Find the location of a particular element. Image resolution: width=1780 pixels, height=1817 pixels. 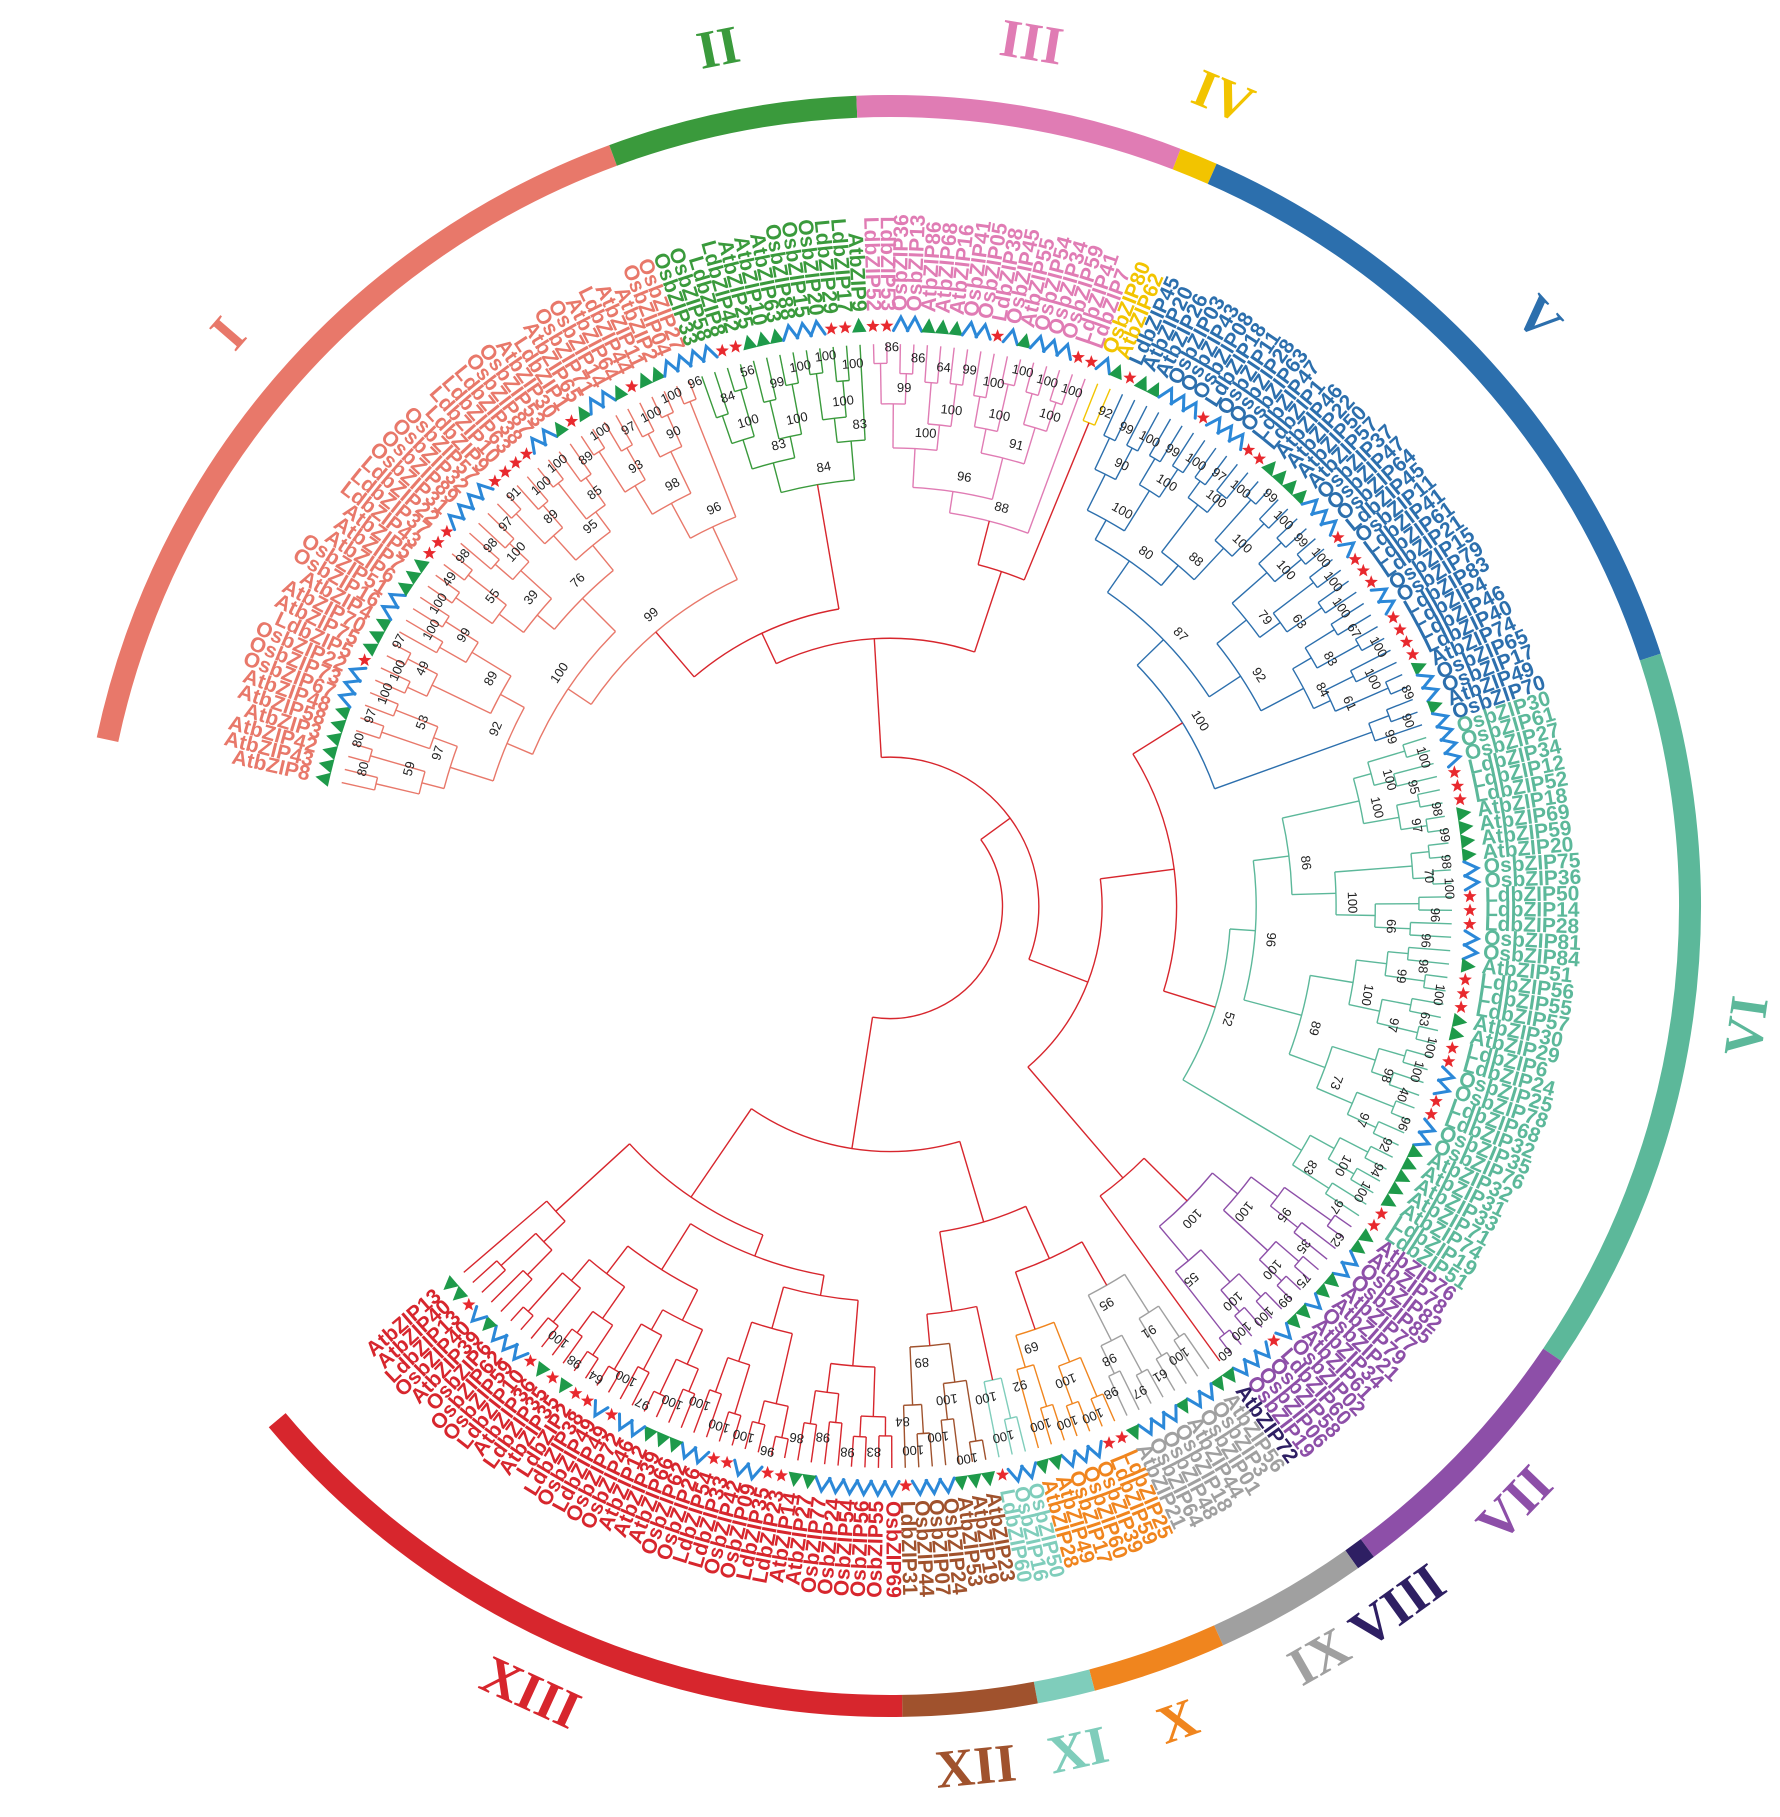

bootstrap-value: 94 is located at coordinates (1377, 1170).